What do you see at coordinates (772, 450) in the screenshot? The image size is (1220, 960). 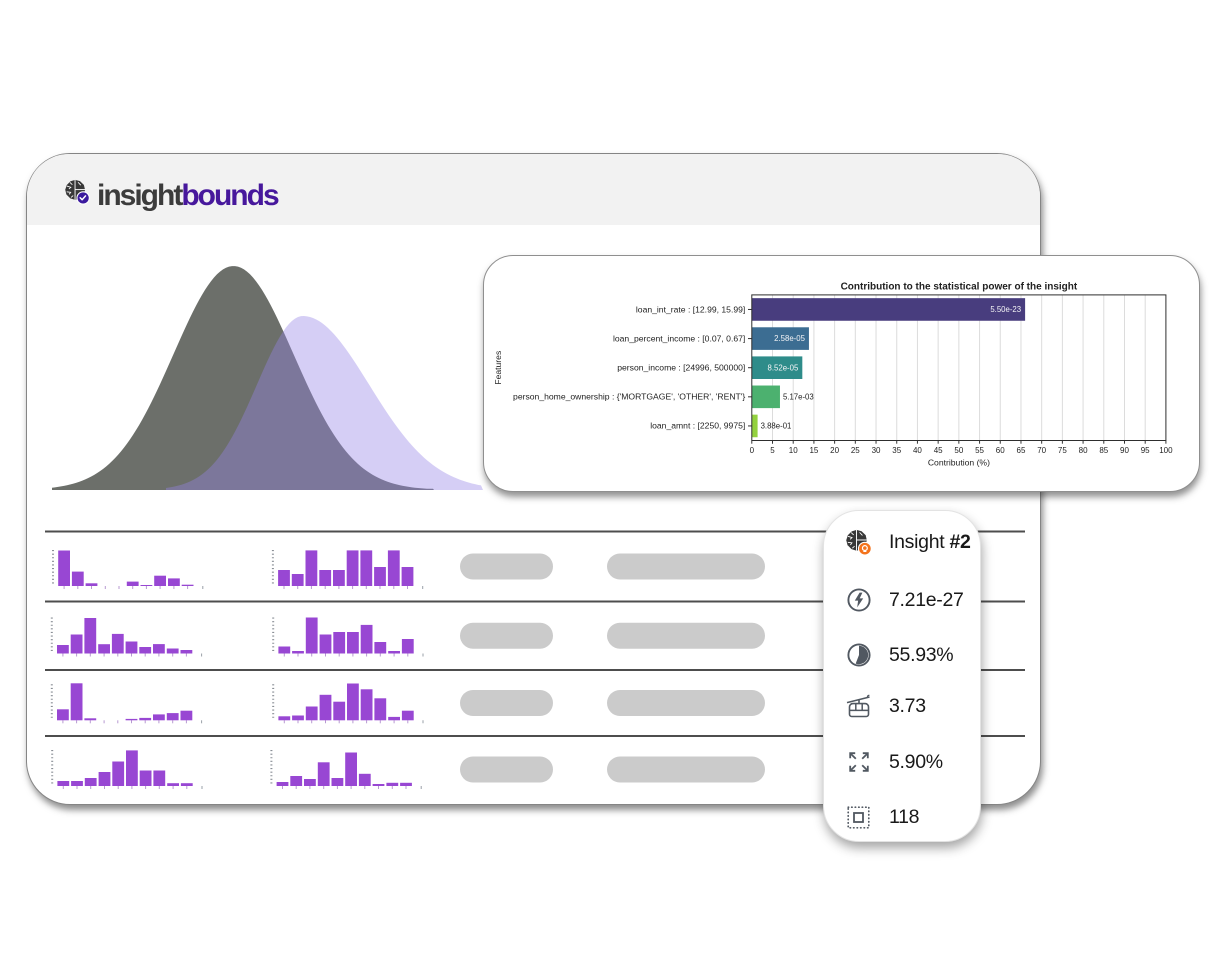 I see `svg-text: 5` at bounding box center [772, 450].